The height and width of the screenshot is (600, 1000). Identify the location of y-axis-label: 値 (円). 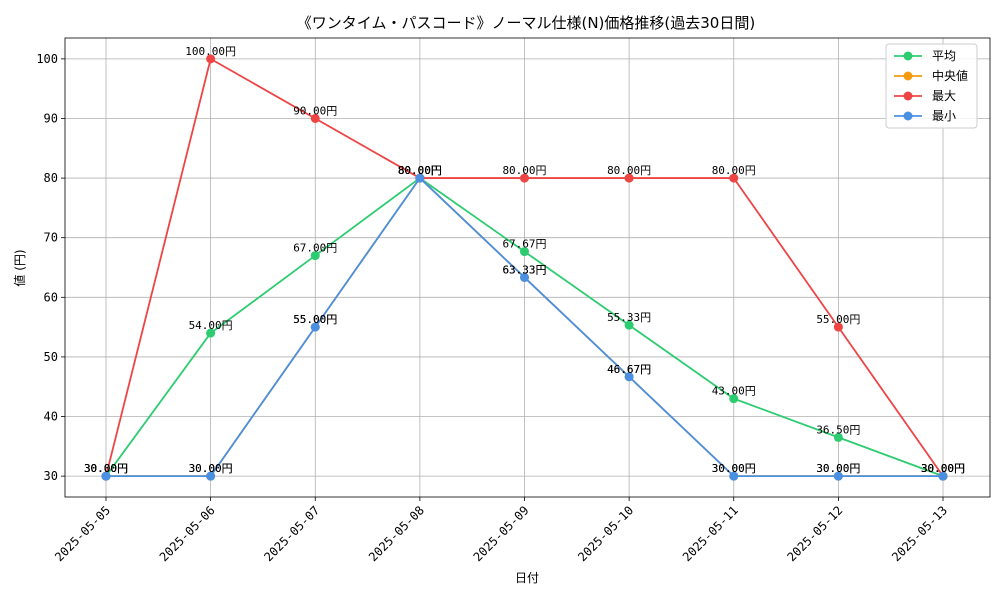
(19, 267).